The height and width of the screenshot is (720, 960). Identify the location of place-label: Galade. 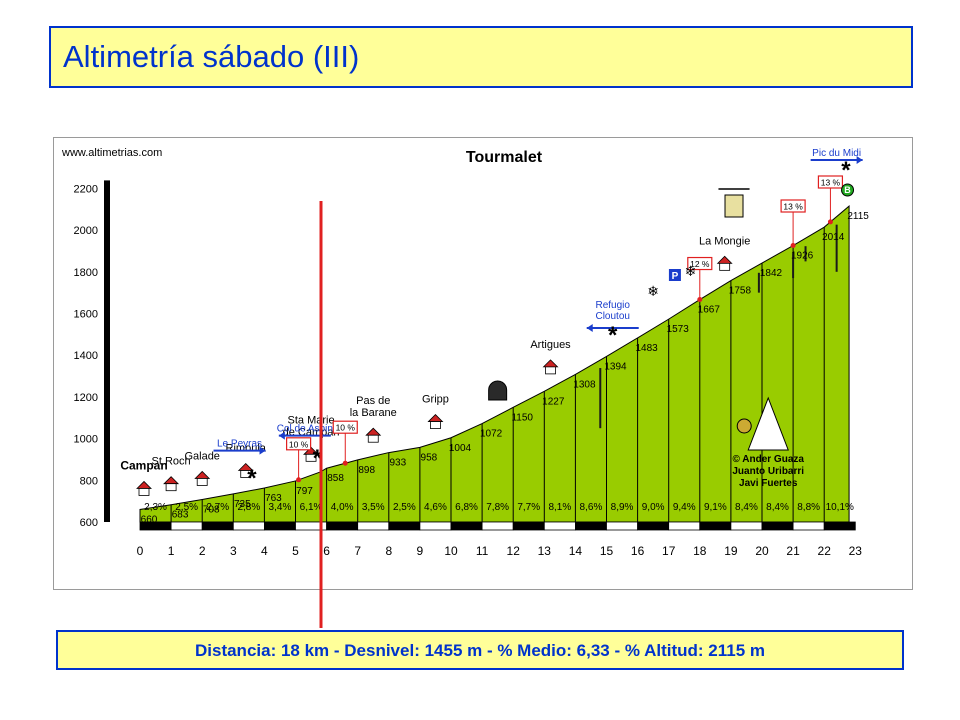
(201, 456).